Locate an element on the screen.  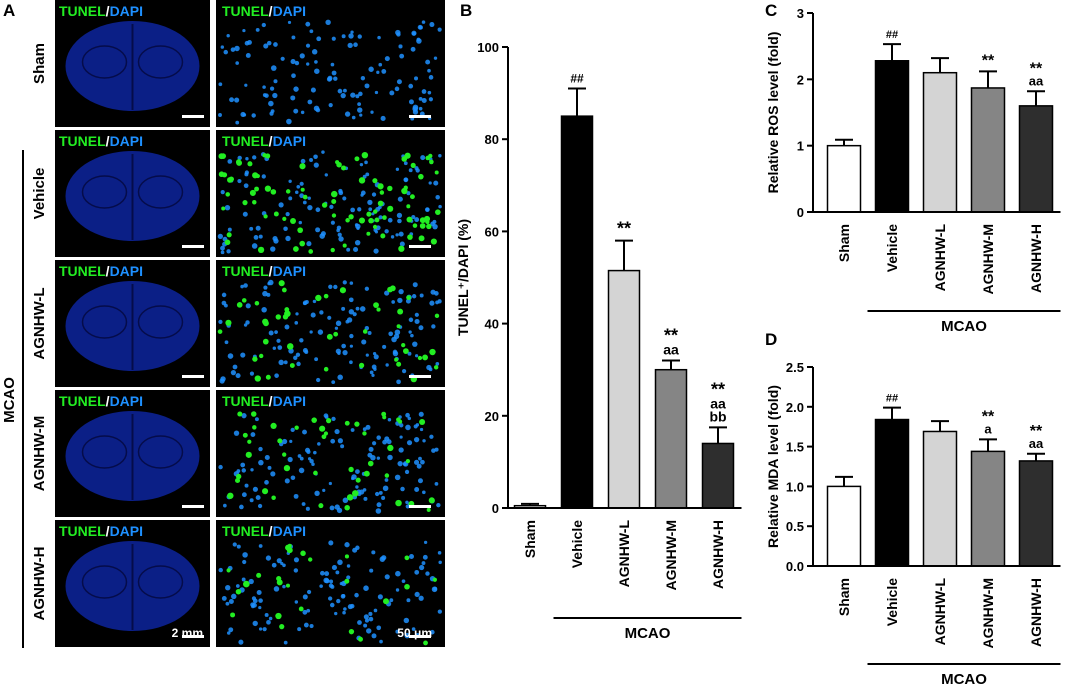
stain-label-tunel: TUNEL is located at coordinates (82, 271).